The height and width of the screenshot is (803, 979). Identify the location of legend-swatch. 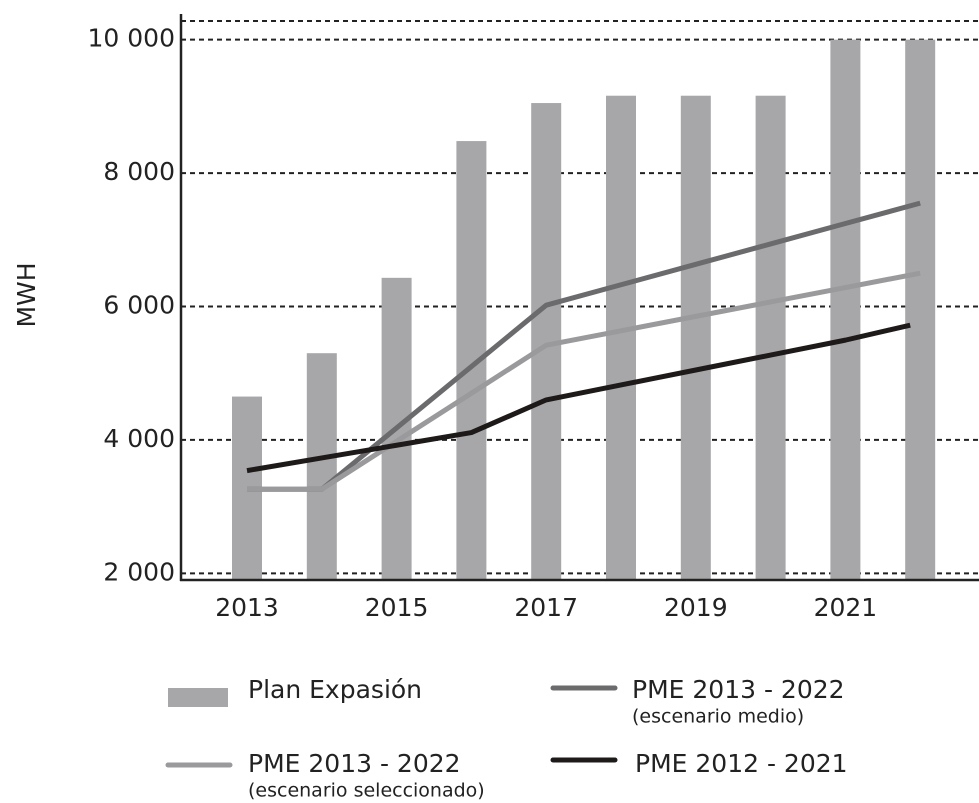
(198, 697).